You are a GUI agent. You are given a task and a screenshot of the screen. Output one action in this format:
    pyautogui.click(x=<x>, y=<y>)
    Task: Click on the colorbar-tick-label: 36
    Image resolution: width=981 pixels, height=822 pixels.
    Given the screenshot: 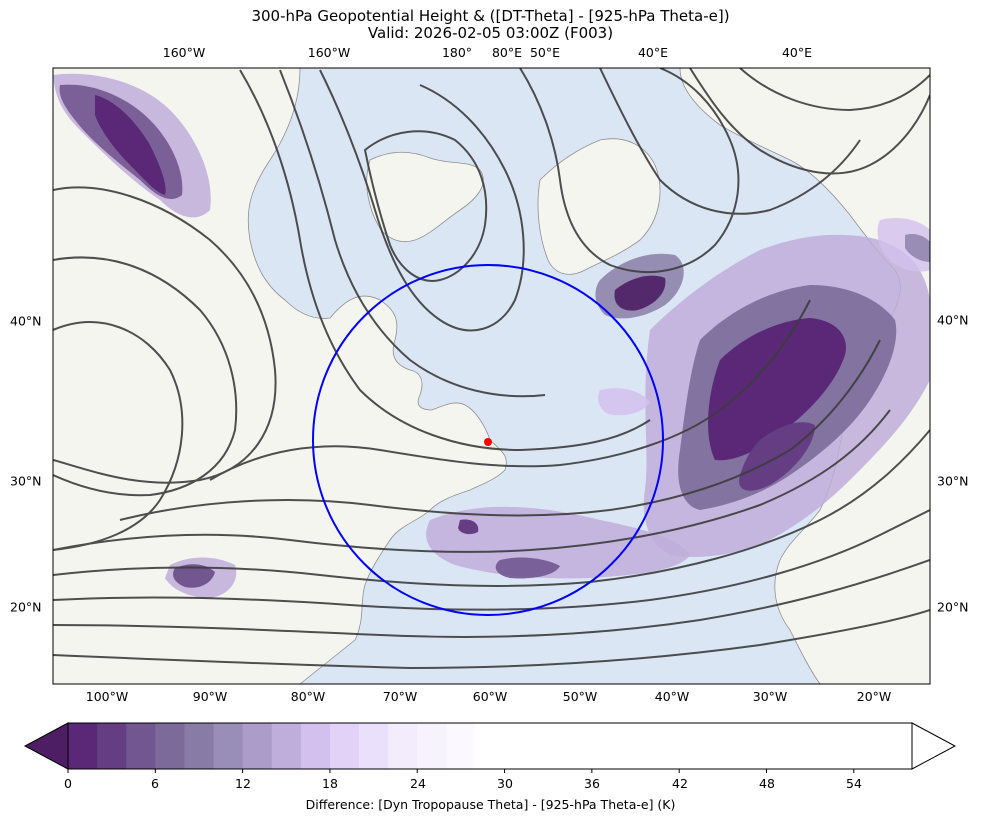 What is the action you would take?
    pyautogui.click(x=592, y=783)
    